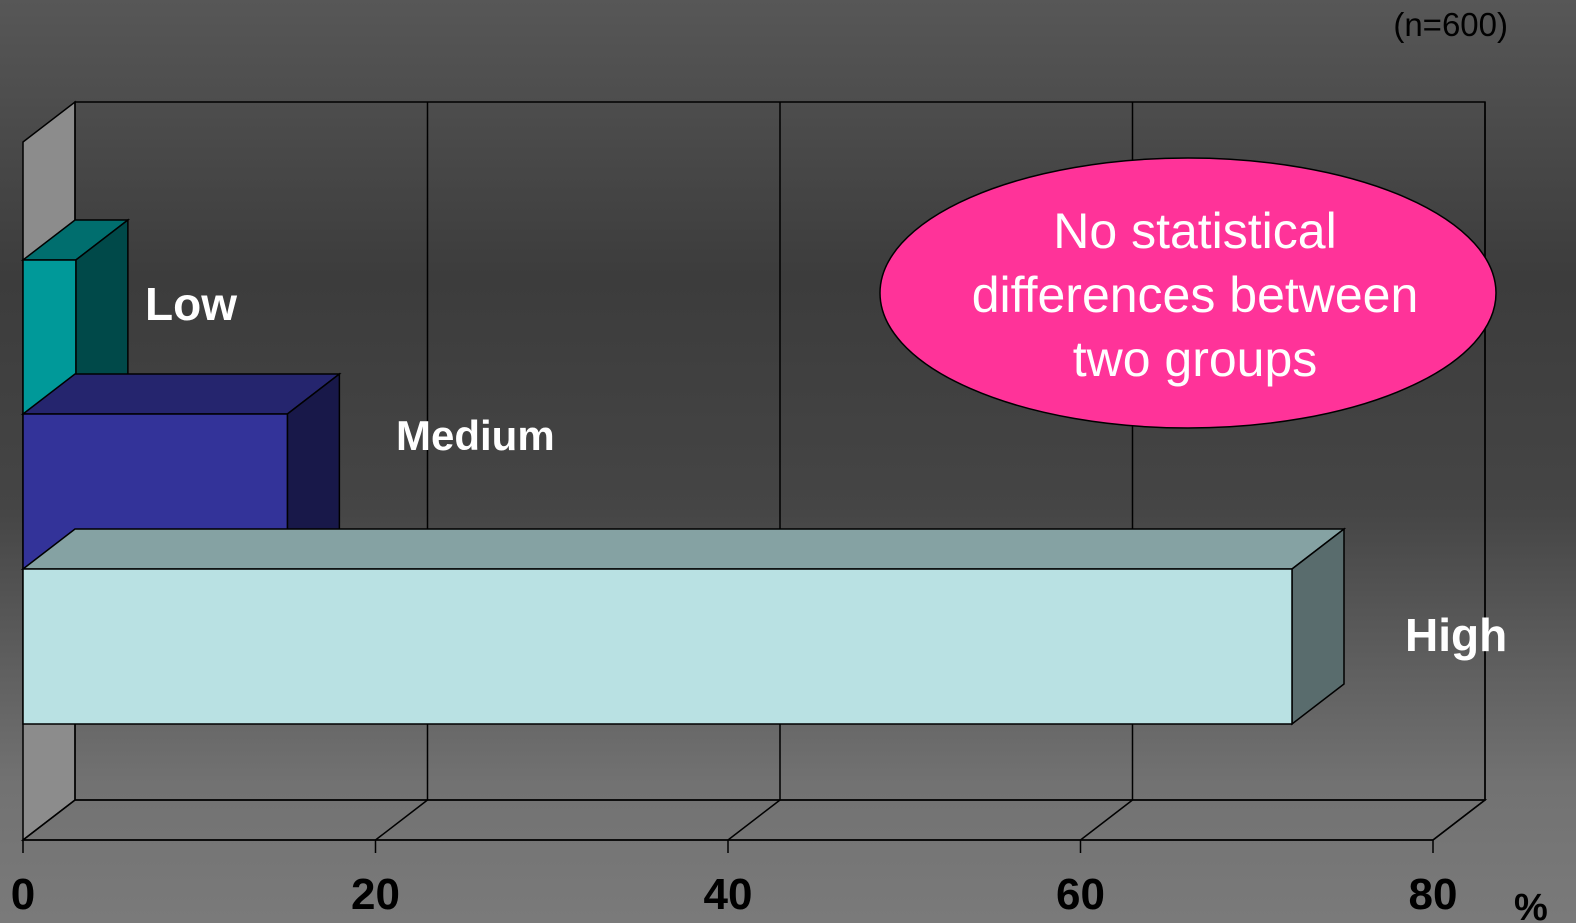 This screenshot has width=1576, height=923. I want to click on bar-top-medium, so click(181, 394).